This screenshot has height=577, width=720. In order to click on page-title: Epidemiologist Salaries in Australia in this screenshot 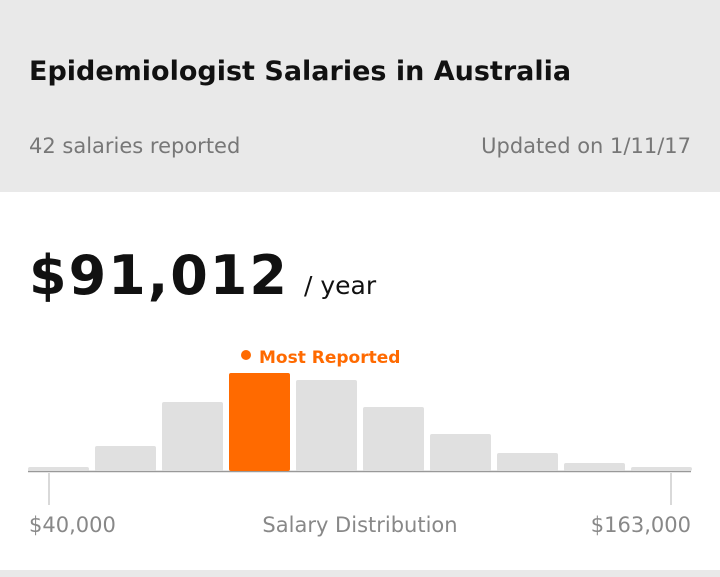, I will do `click(300, 71)`.